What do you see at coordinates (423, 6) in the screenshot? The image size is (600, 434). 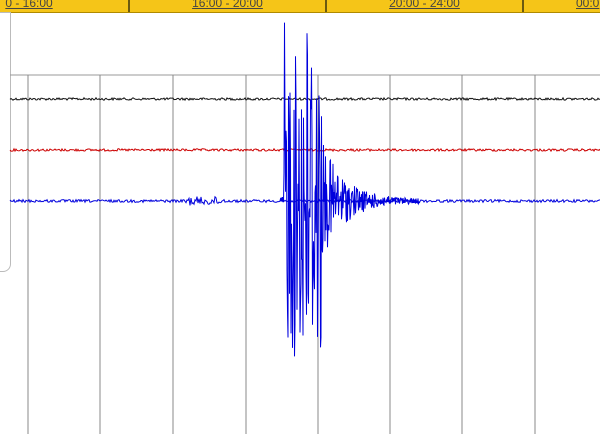 I see `time-tab: 20:00 - 24:00` at bounding box center [423, 6].